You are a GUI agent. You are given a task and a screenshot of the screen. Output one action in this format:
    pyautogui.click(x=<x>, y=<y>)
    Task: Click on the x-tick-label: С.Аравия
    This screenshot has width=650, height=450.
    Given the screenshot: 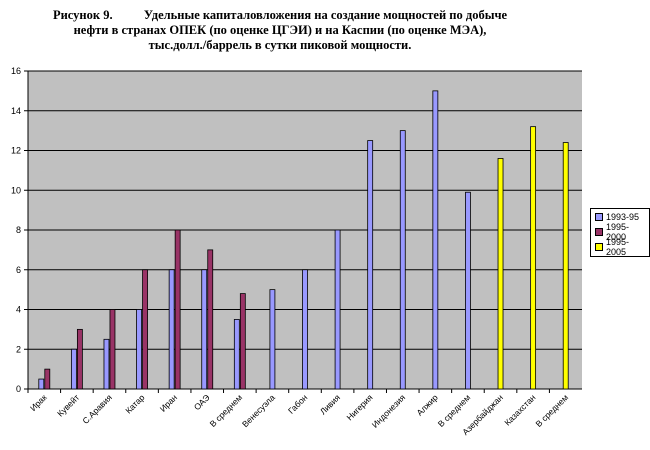 What is the action you would take?
    pyautogui.click(x=97, y=409)
    